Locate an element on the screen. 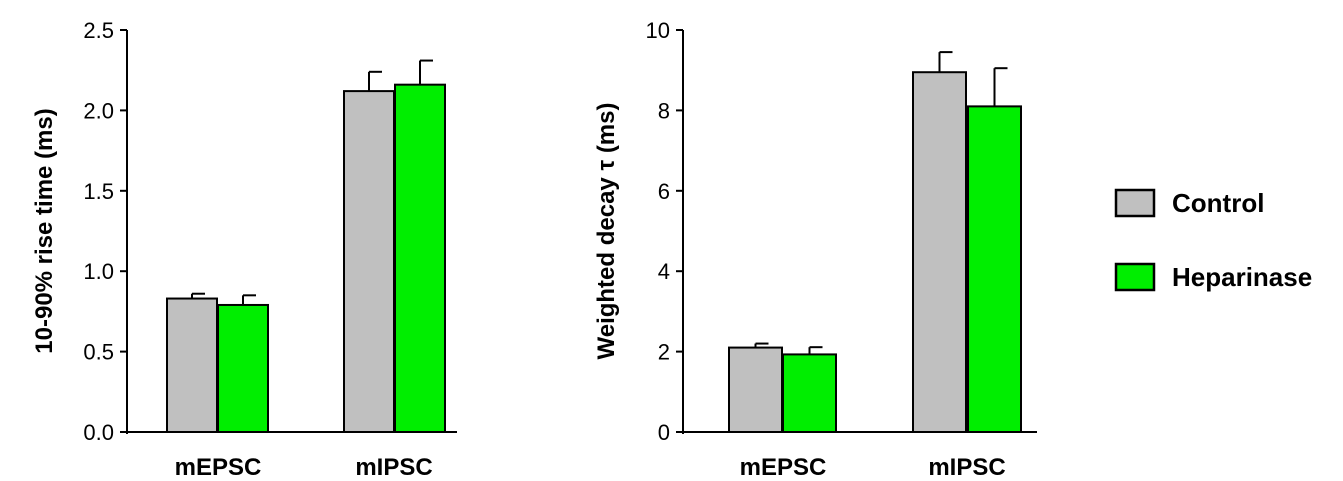  rise-category-label: mEPSC is located at coordinates (218, 467).